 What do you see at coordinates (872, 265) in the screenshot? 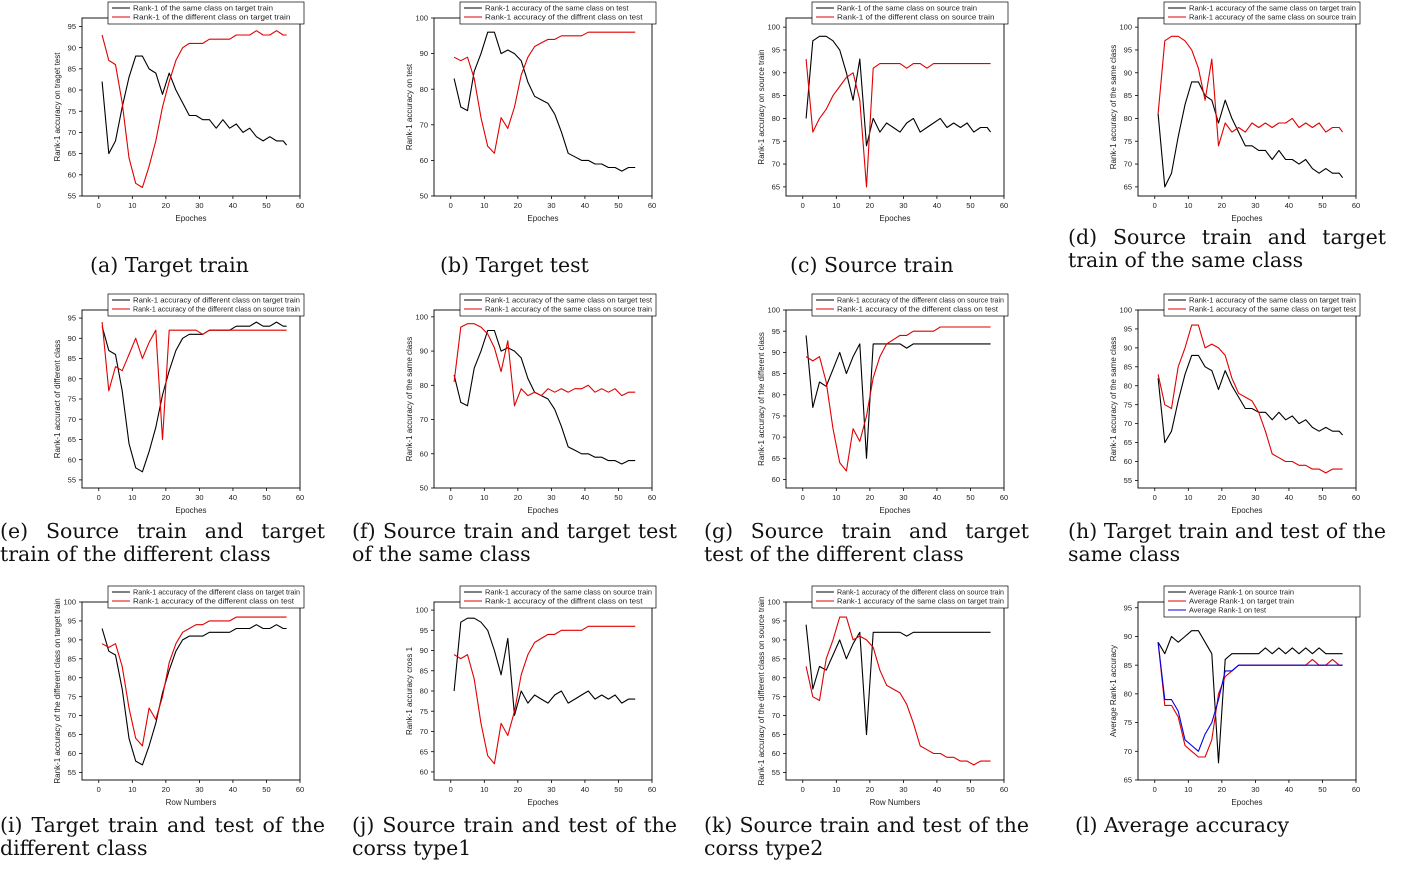
I see `chart-caption: (c) Source train` at bounding box center [872, 265].